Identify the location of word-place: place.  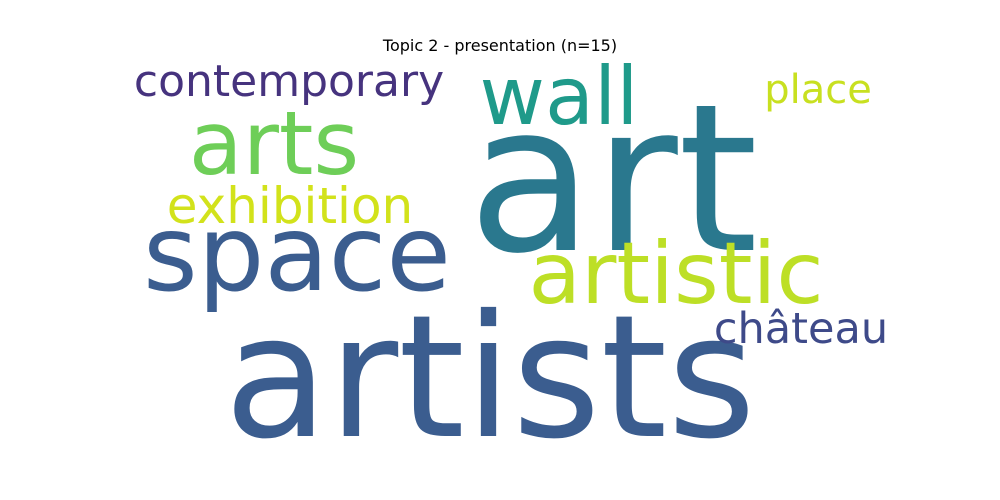
(818, 90).